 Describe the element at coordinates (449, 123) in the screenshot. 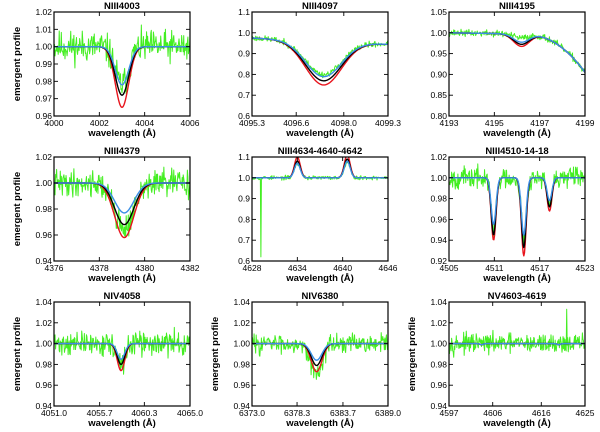

I see `x-tick-label: 4193` at that location.